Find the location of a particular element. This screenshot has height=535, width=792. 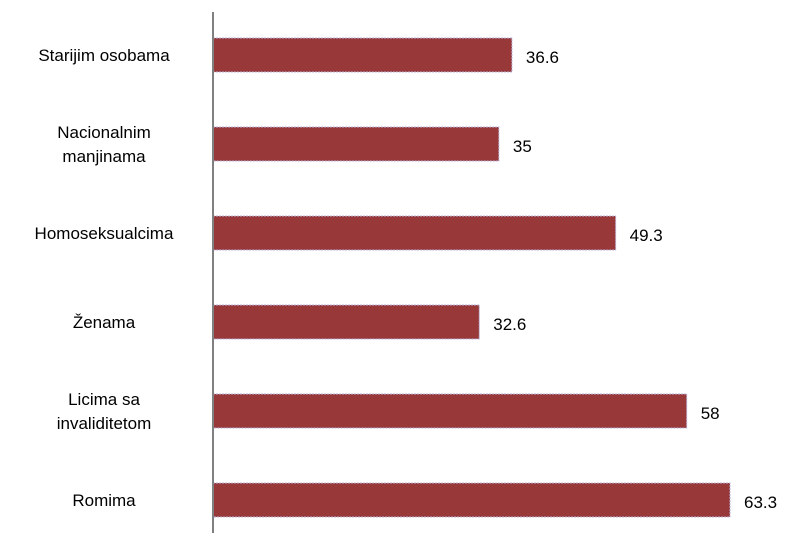

category-label: Starijim osobama is located at coordinates (104, 55).